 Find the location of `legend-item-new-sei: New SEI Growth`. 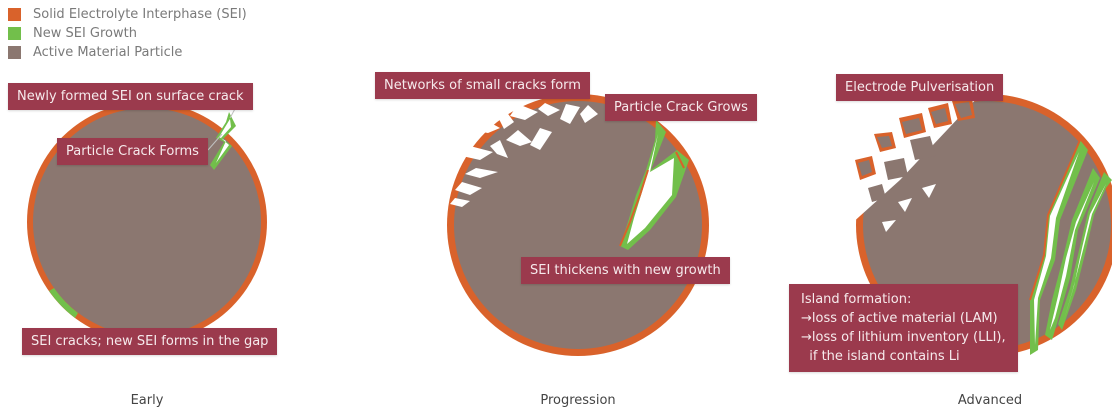

legend-item-new-sei: New SEI Growth is located at coordinates (127, 33).